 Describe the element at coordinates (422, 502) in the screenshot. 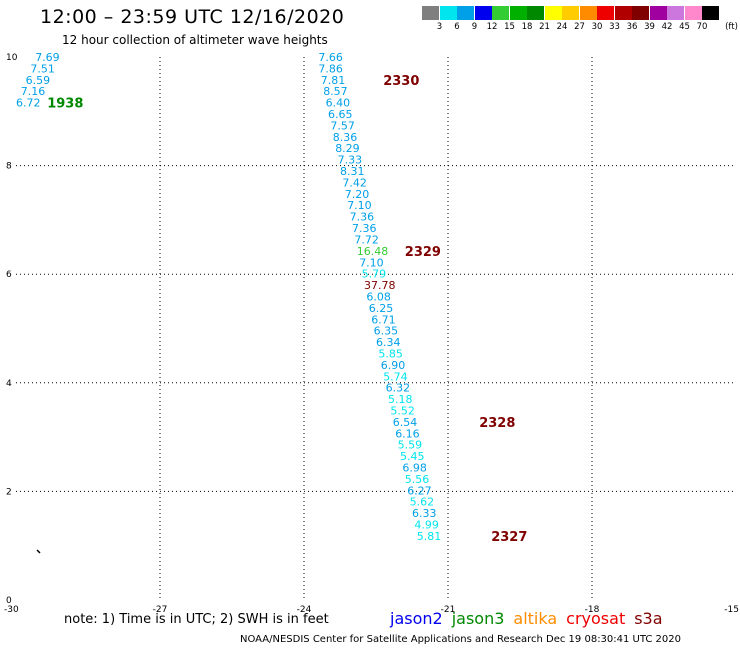

I see `wave-height-point: 5.62` at that location.